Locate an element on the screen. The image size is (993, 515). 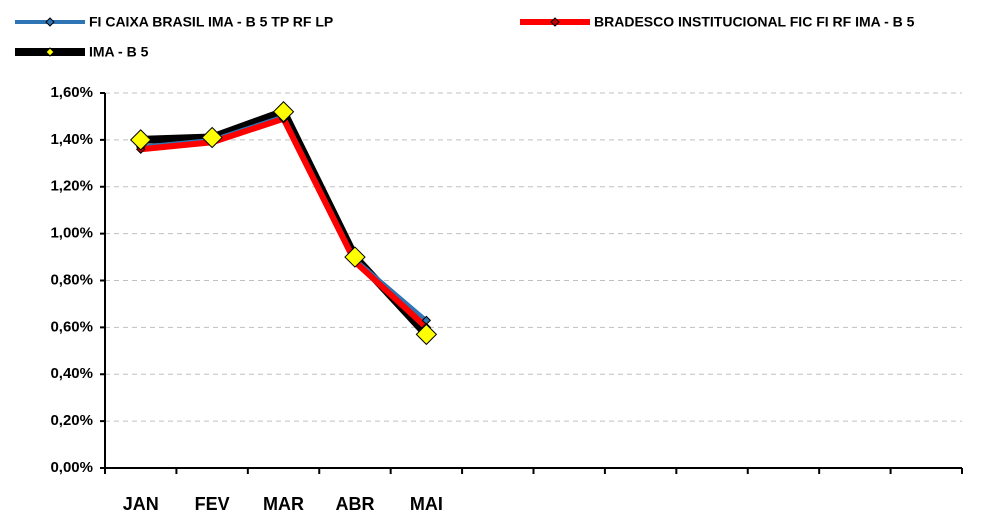
y-tick-label: 1,60% is located at coordinates (71, 92).